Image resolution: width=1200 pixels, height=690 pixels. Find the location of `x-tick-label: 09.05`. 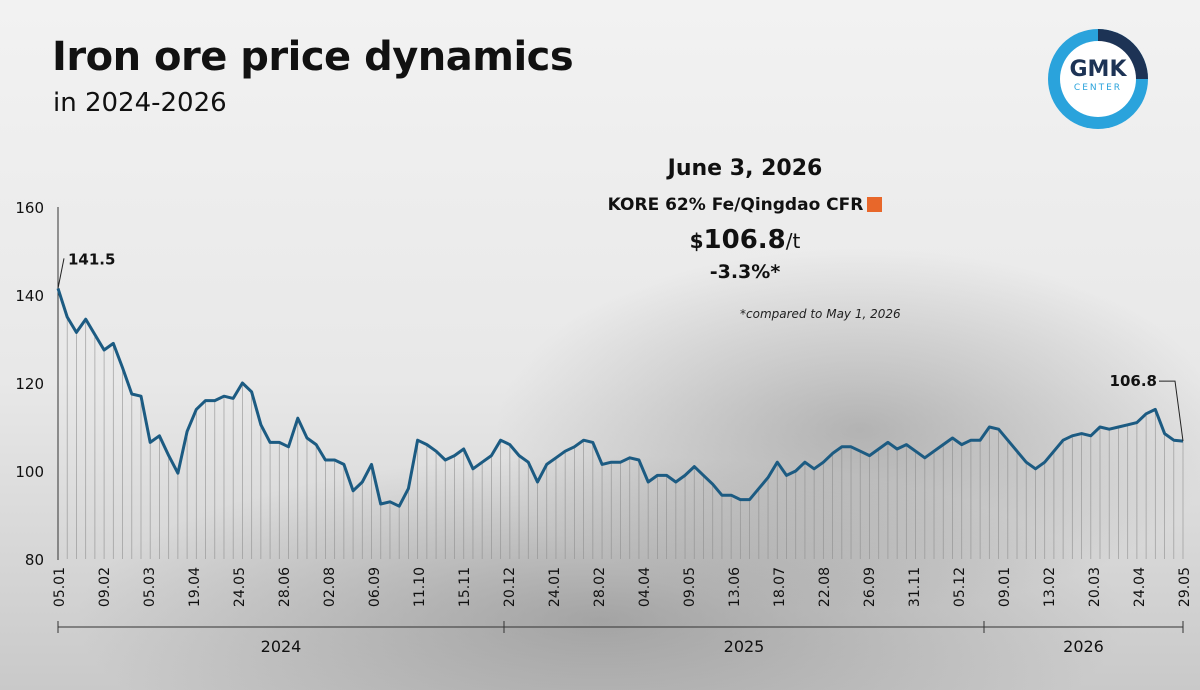

x-tick-label: 09.05 is located at coordinates (690, 587).